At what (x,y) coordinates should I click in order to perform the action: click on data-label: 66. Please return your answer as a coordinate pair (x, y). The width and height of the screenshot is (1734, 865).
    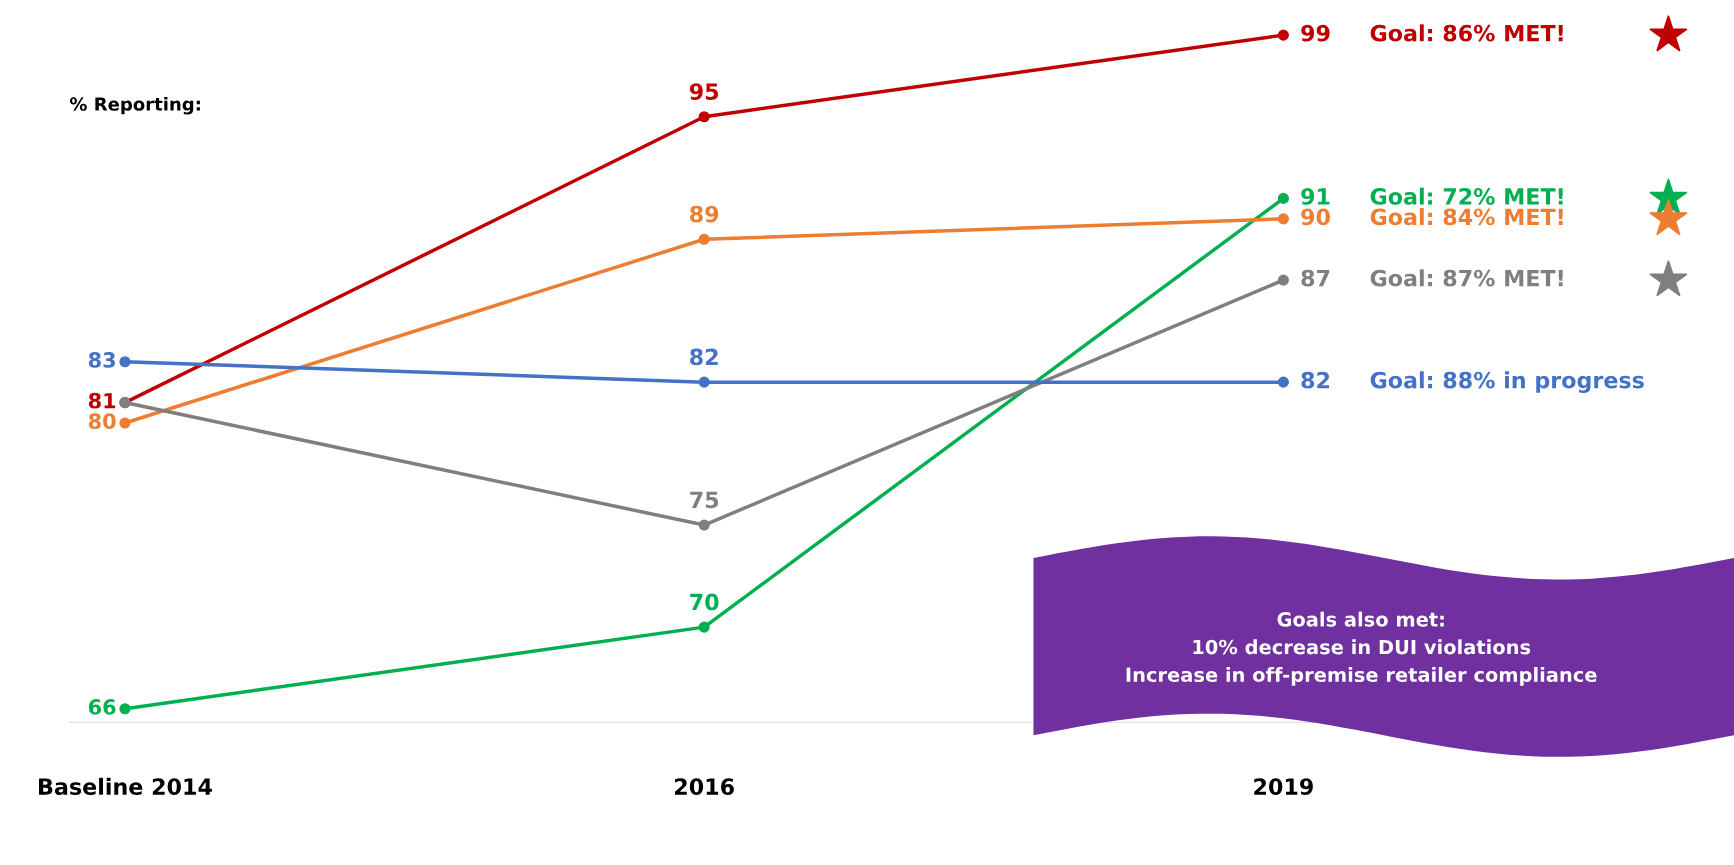
    Looking at the image, I should click on (102, 707).